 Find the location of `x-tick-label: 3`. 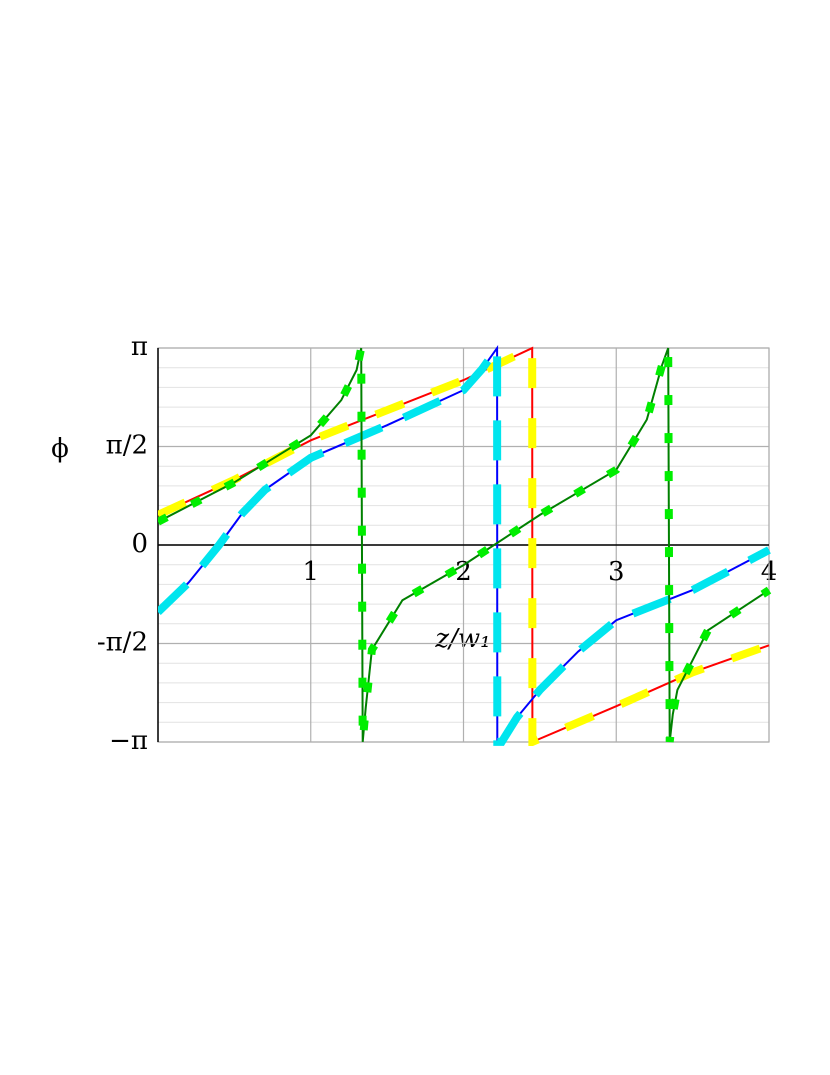

x-tick-label: 3 is located at coordinates (616, 572).